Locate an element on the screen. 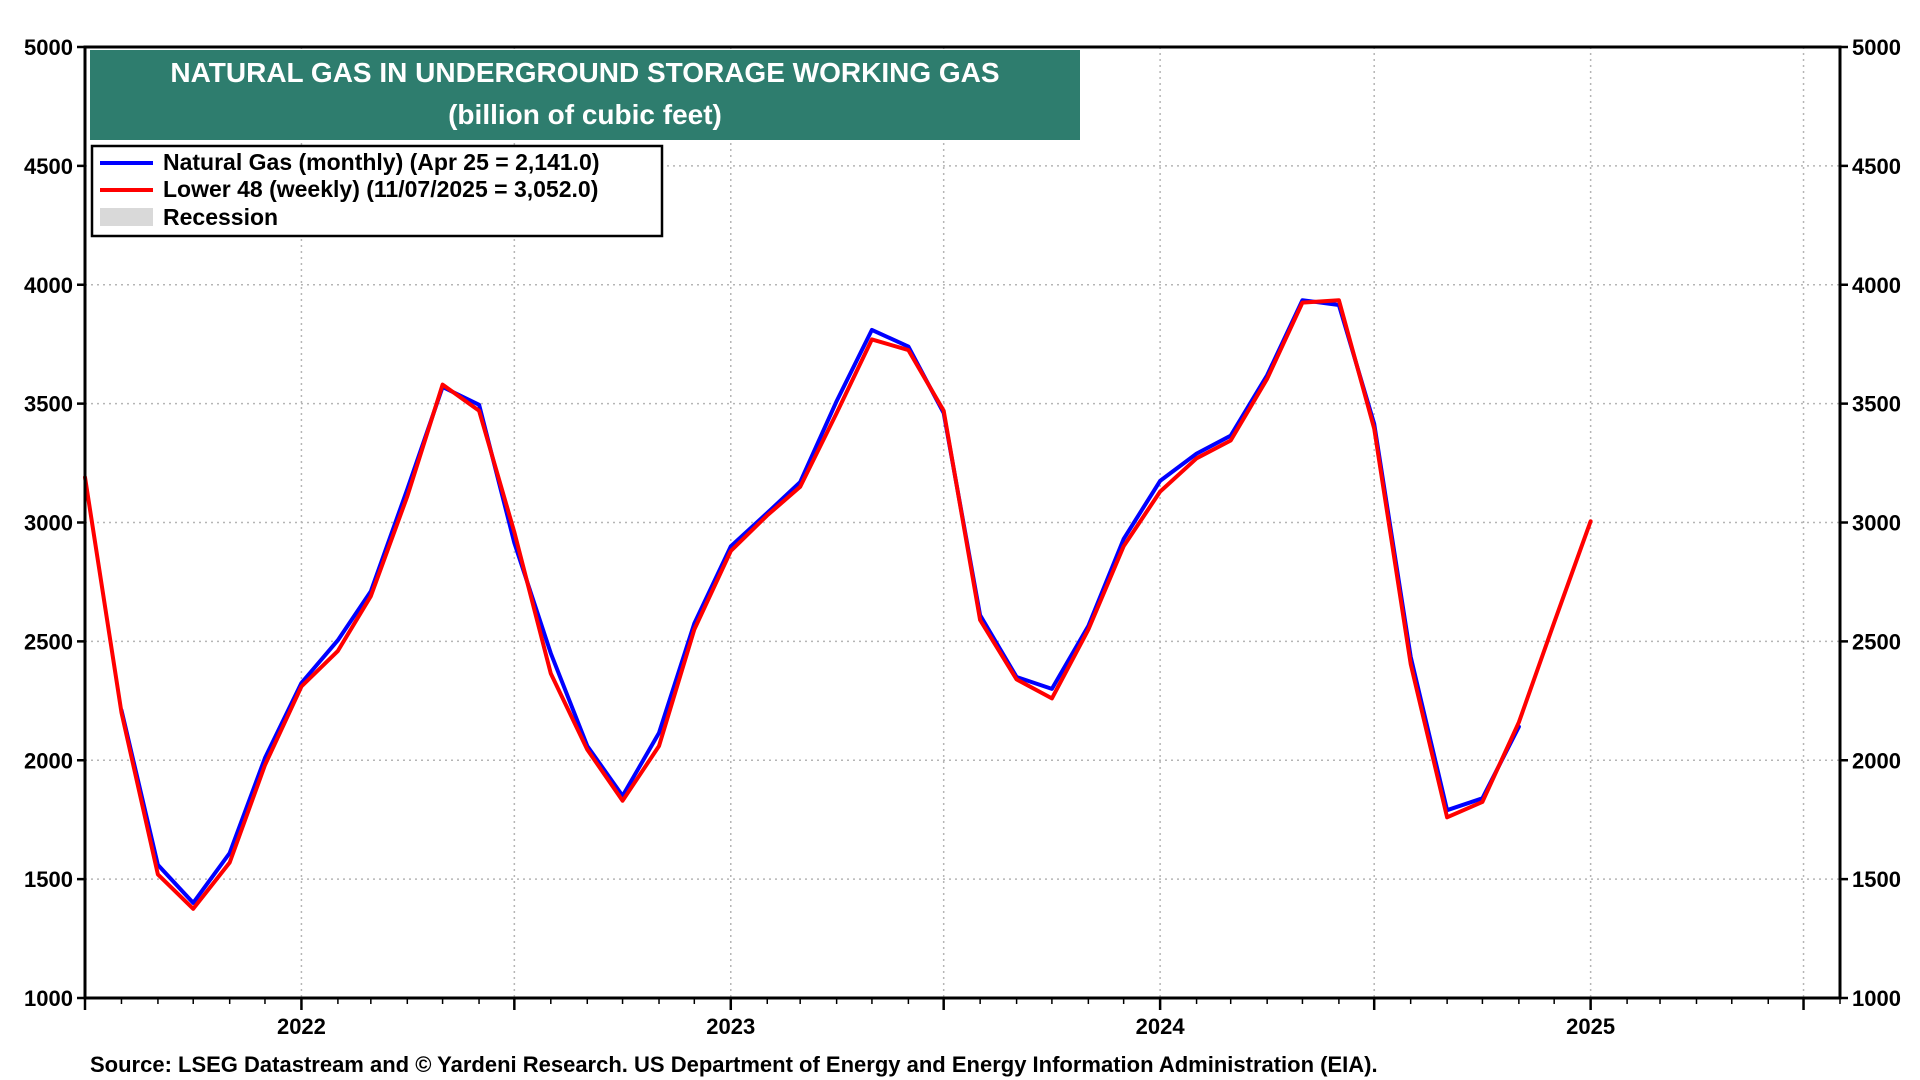  title-background is located at coordinates (585, 95).